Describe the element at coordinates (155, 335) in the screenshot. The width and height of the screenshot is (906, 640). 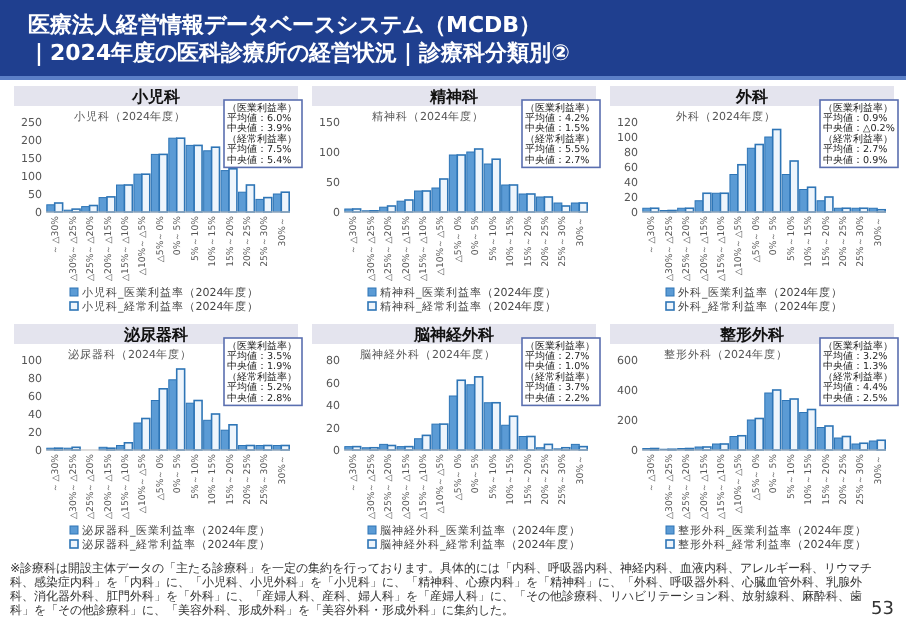
I see `chart-title: 泌尿器科` at that location.